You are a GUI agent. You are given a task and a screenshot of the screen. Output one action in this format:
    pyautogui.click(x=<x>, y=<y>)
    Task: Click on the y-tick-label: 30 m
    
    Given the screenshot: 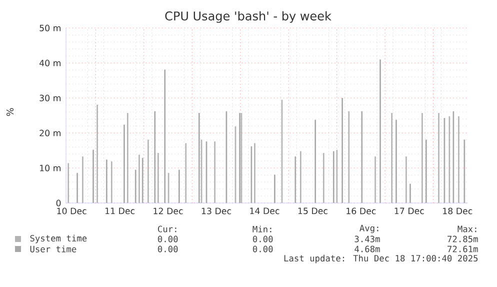 What is the action you would take?
    pyautogui.click(x=50, y=98)
    